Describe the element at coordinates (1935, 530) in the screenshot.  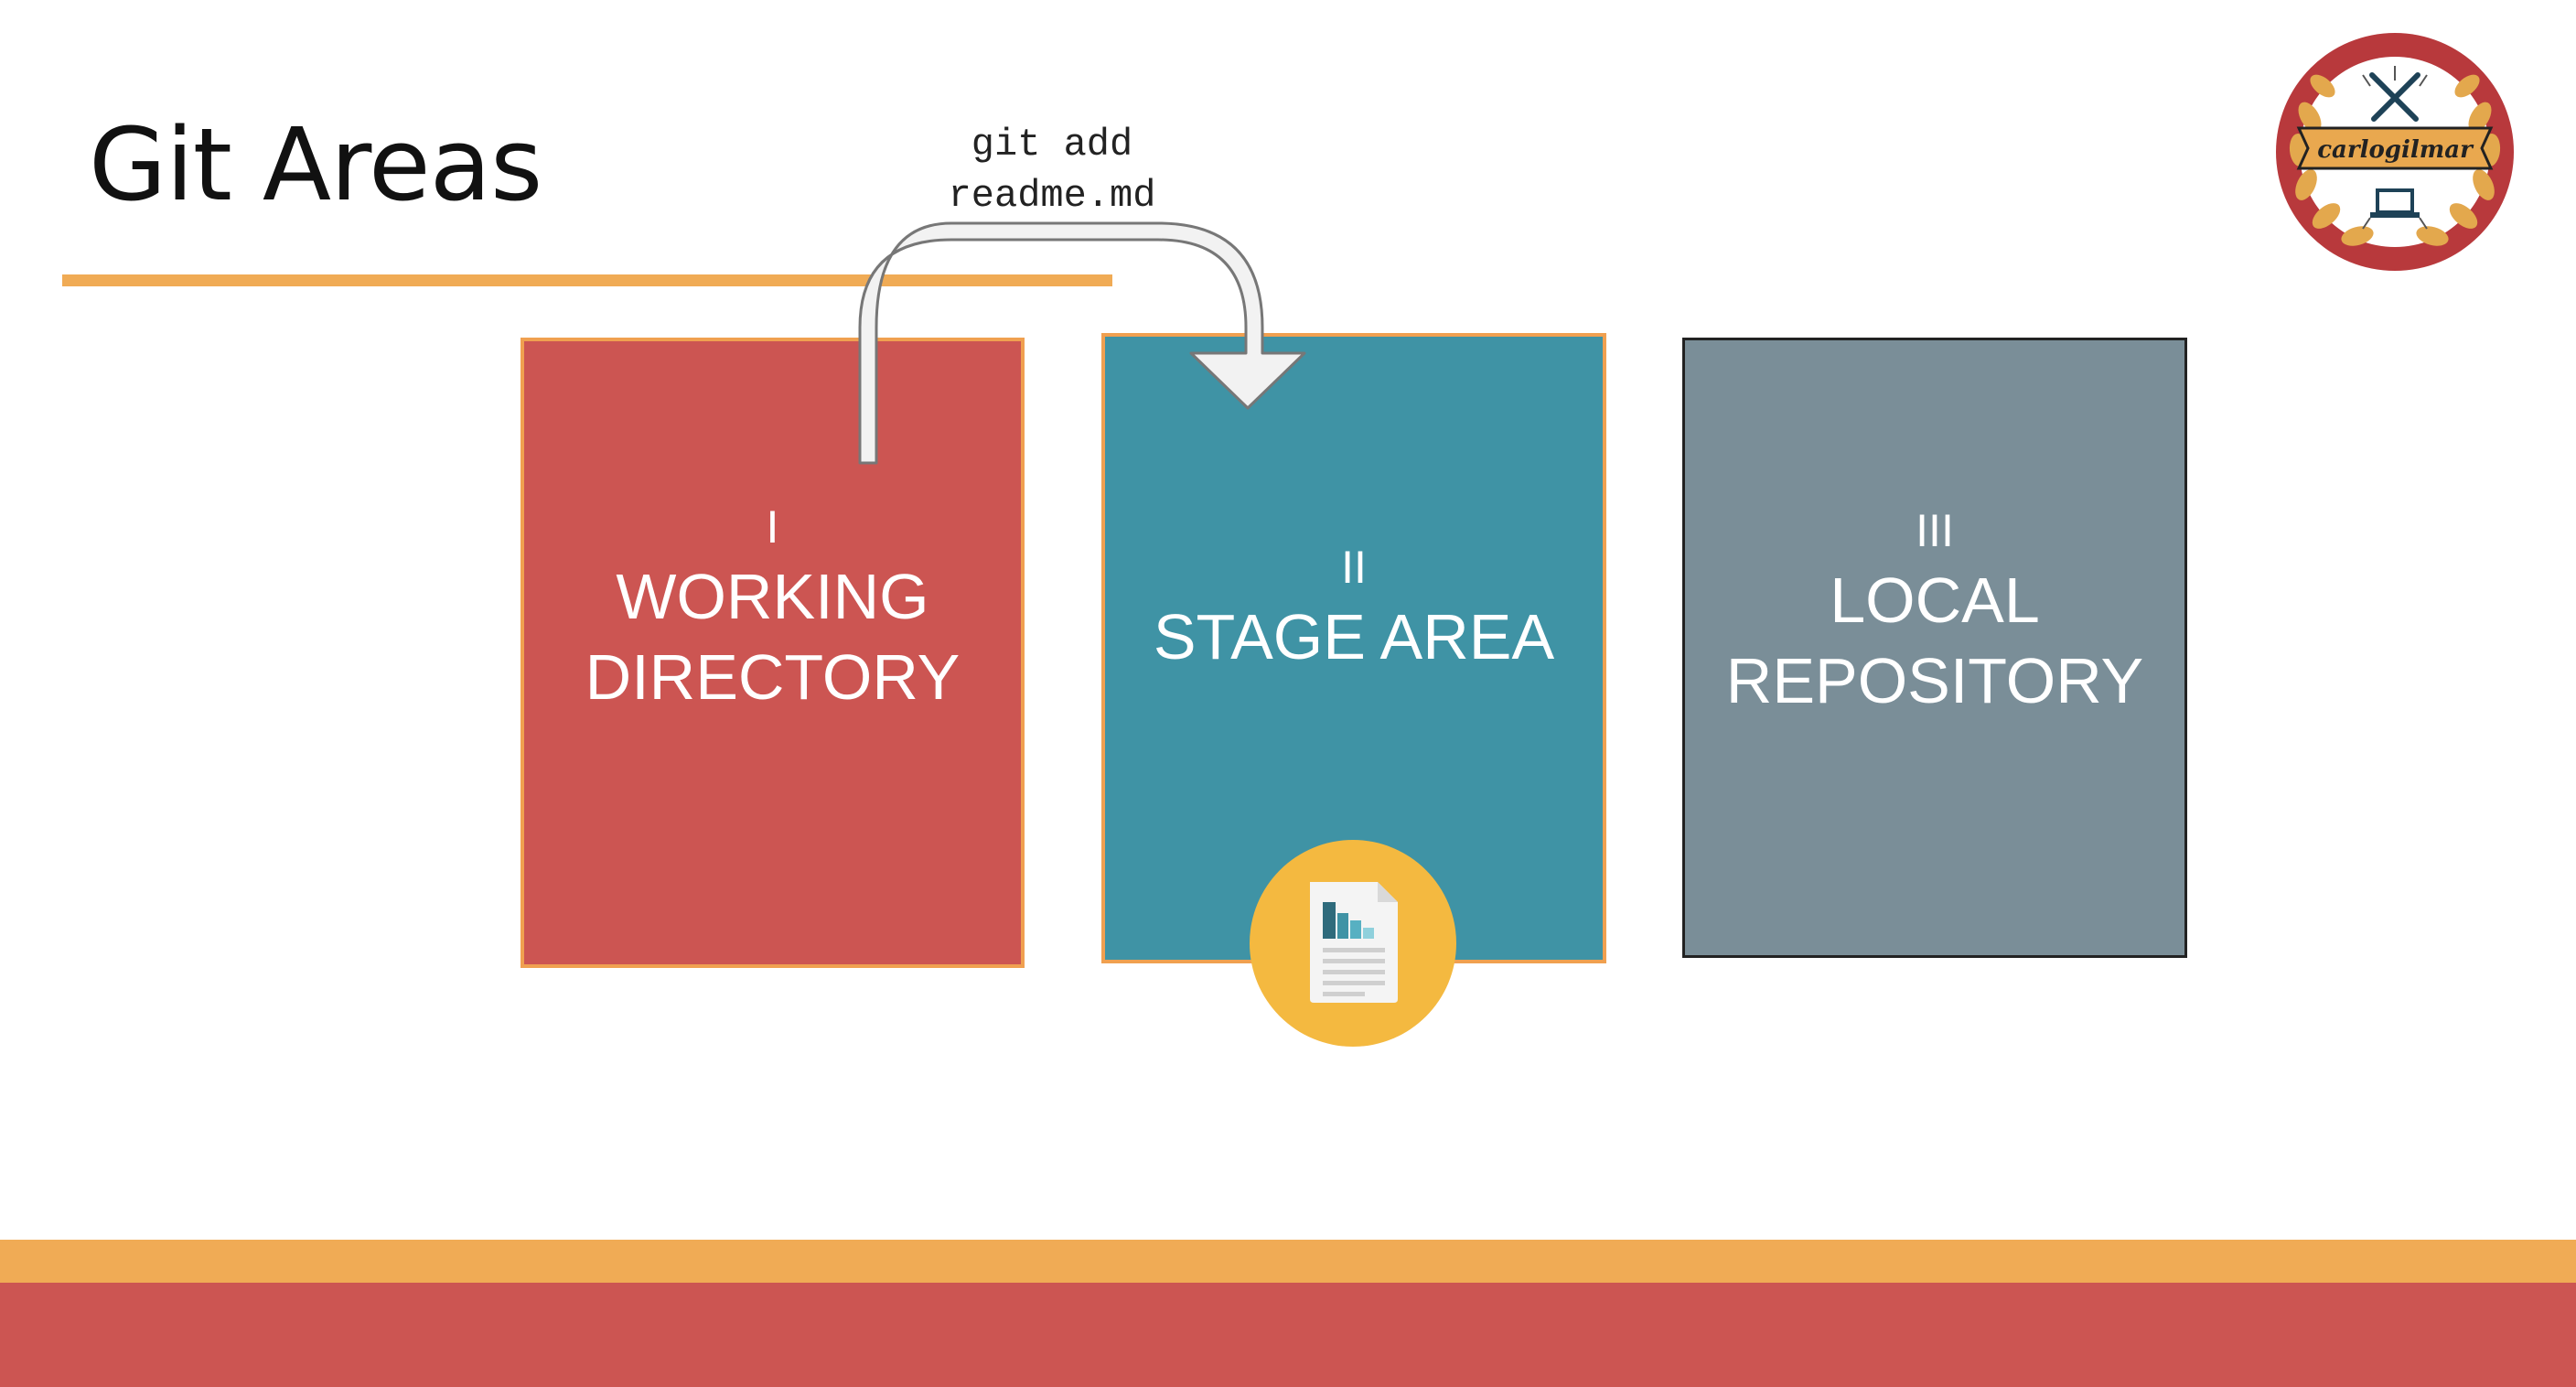
I see `area-number: III` at that location.